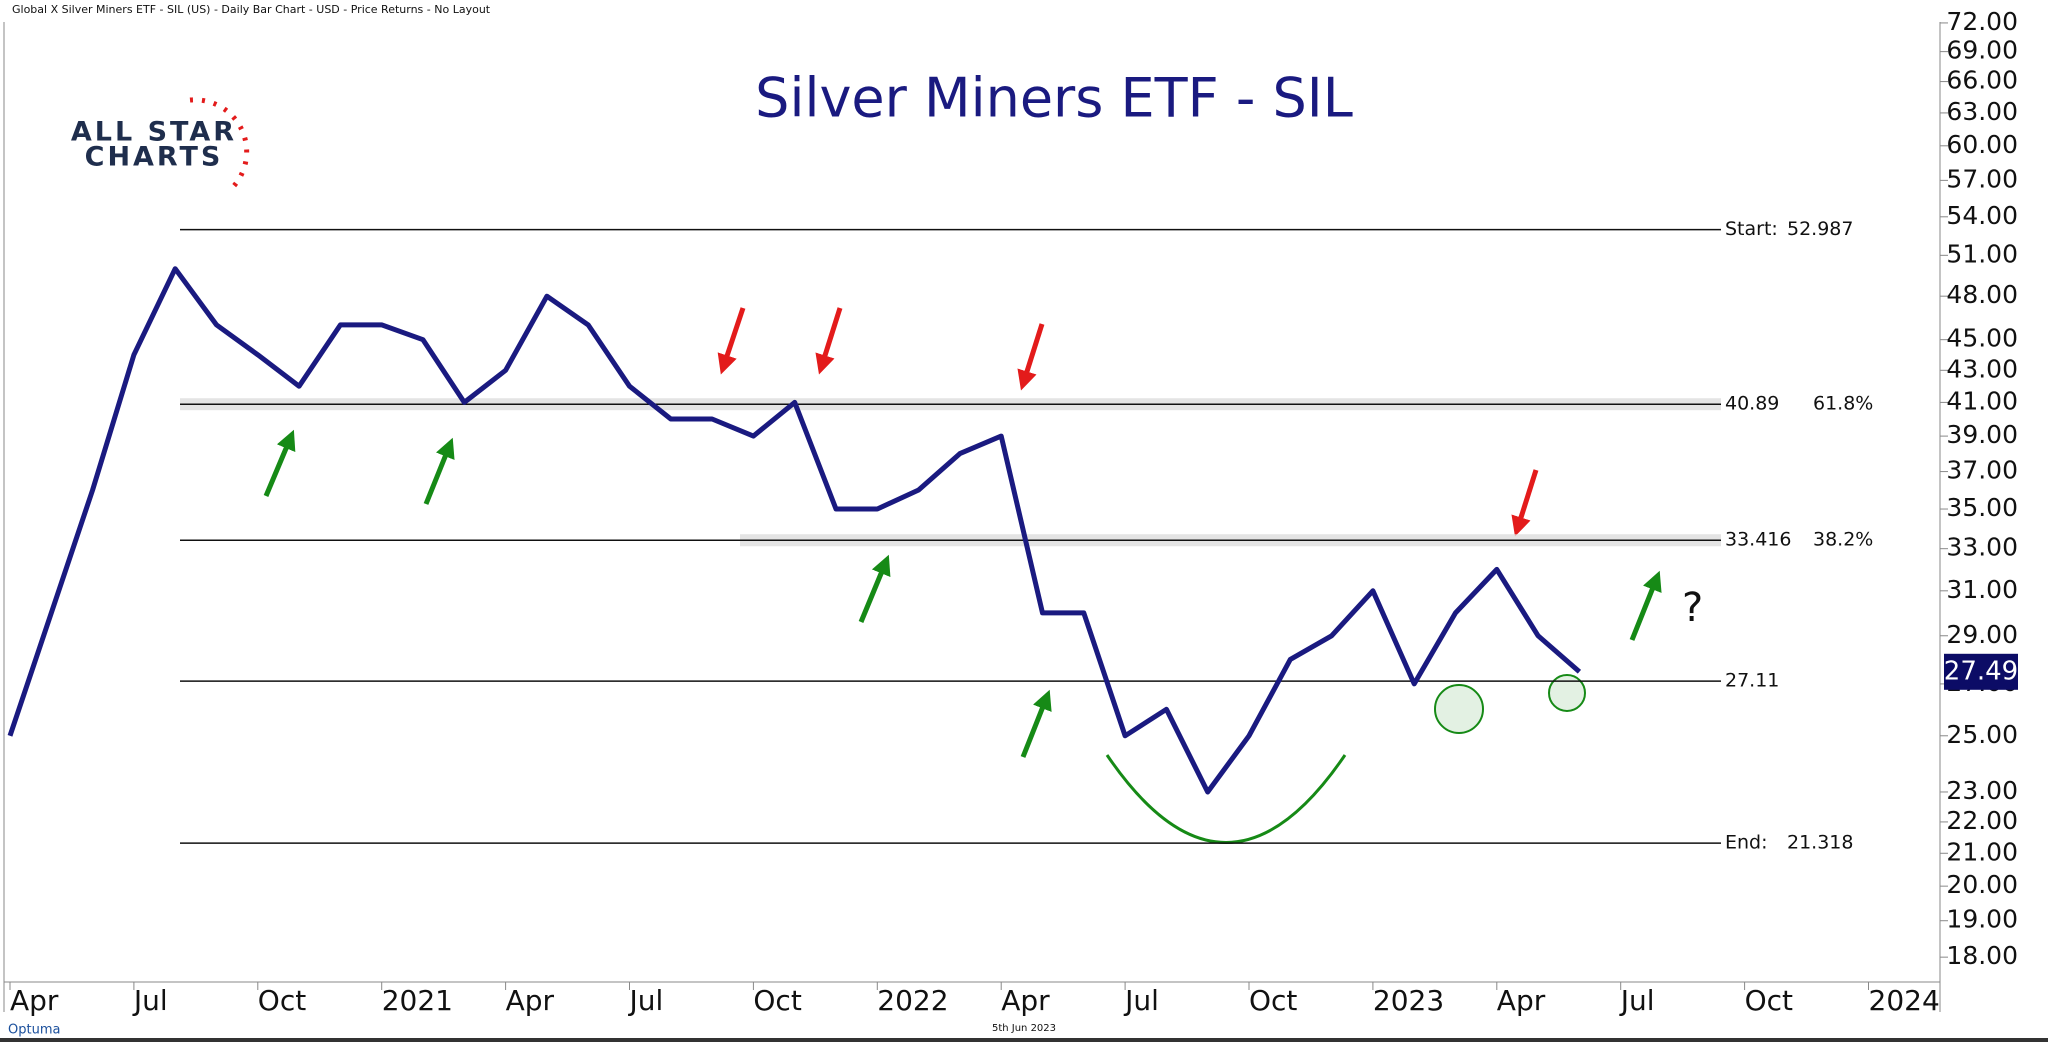 This screenshot has width=2048, height=1043. Describe the element at coordinates (34, 1030) in the screenshot. I see `footer-brand: Optuma` at that location.